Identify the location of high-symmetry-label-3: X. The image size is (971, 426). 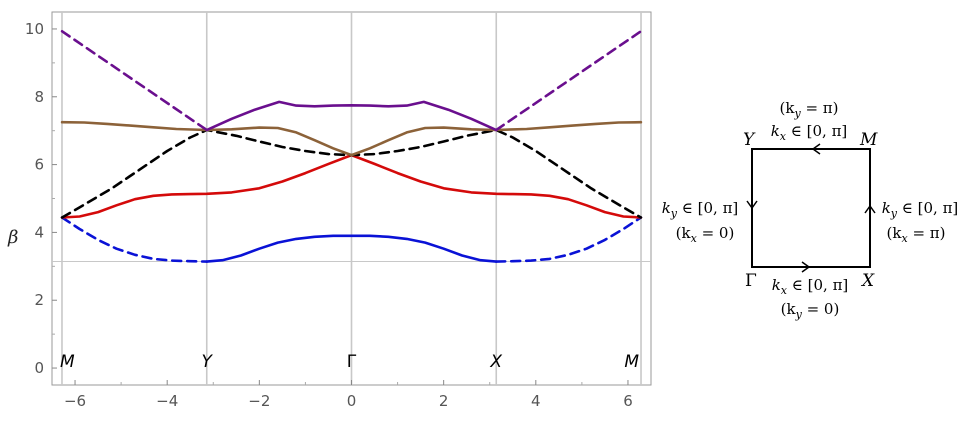
(495, 362).